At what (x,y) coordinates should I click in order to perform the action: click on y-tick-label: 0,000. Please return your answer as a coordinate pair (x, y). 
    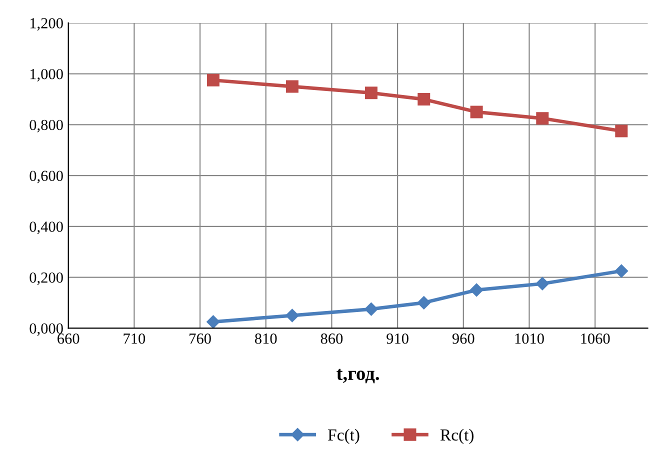
    Looking at the image, I should click on (46, 329).